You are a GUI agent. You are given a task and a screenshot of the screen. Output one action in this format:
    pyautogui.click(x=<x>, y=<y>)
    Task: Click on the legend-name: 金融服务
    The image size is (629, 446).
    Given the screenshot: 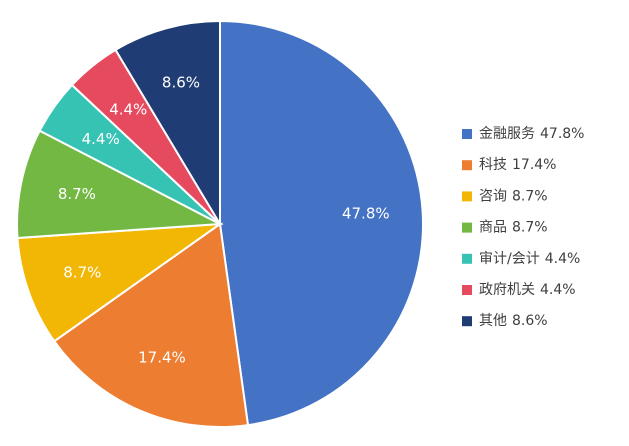 What is the action you would take?
    pyautogui.click(x=507, y=134)
    